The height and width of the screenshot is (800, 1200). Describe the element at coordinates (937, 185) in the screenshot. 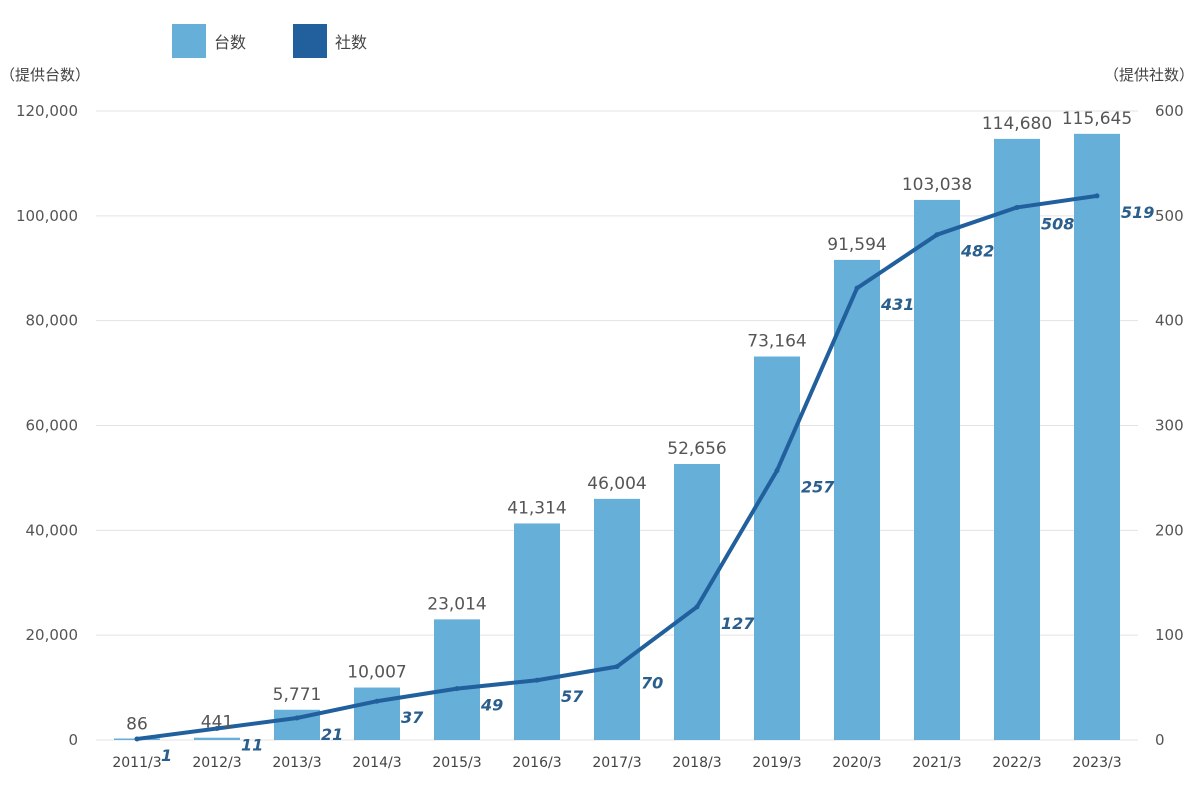

I see `bar-value-label: 103,038` at that location.